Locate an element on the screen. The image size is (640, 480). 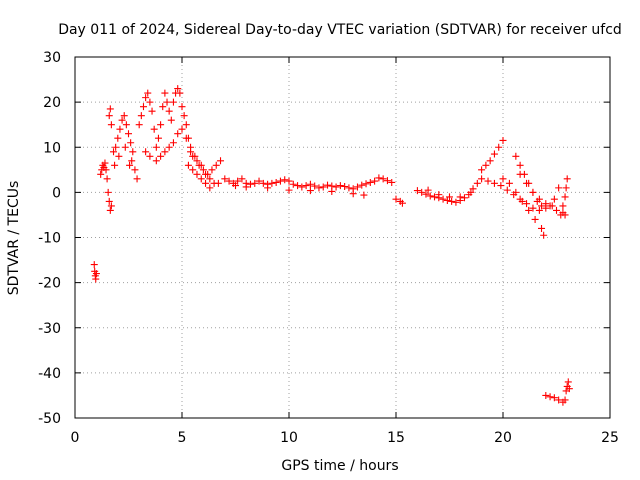
y-tick-label: 20 is located at coordinates (52, 103).